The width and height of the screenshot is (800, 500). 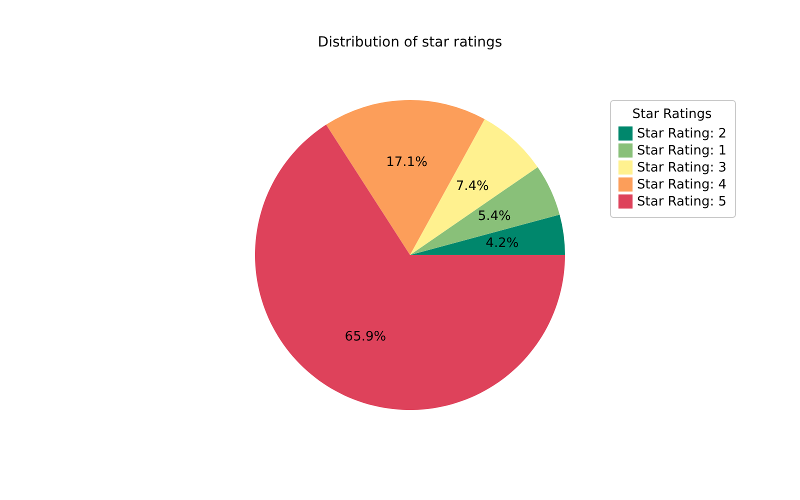 What do you see at coordinates (681, 151) in the screenshot?
I see `legend-label: Star Rating: 1` at bounding box center [681, 151].